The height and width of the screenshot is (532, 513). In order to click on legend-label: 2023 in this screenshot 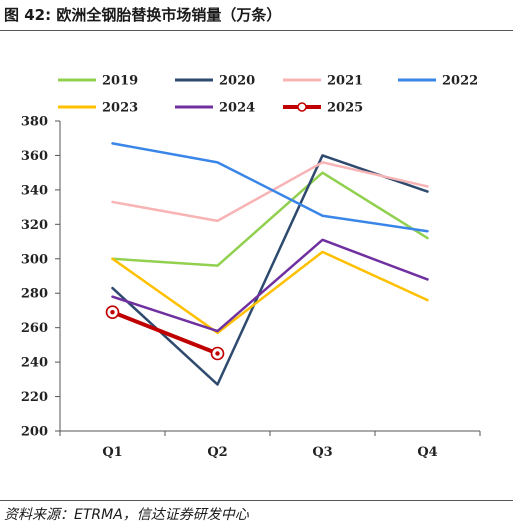, I will do `click(120, 108)`.